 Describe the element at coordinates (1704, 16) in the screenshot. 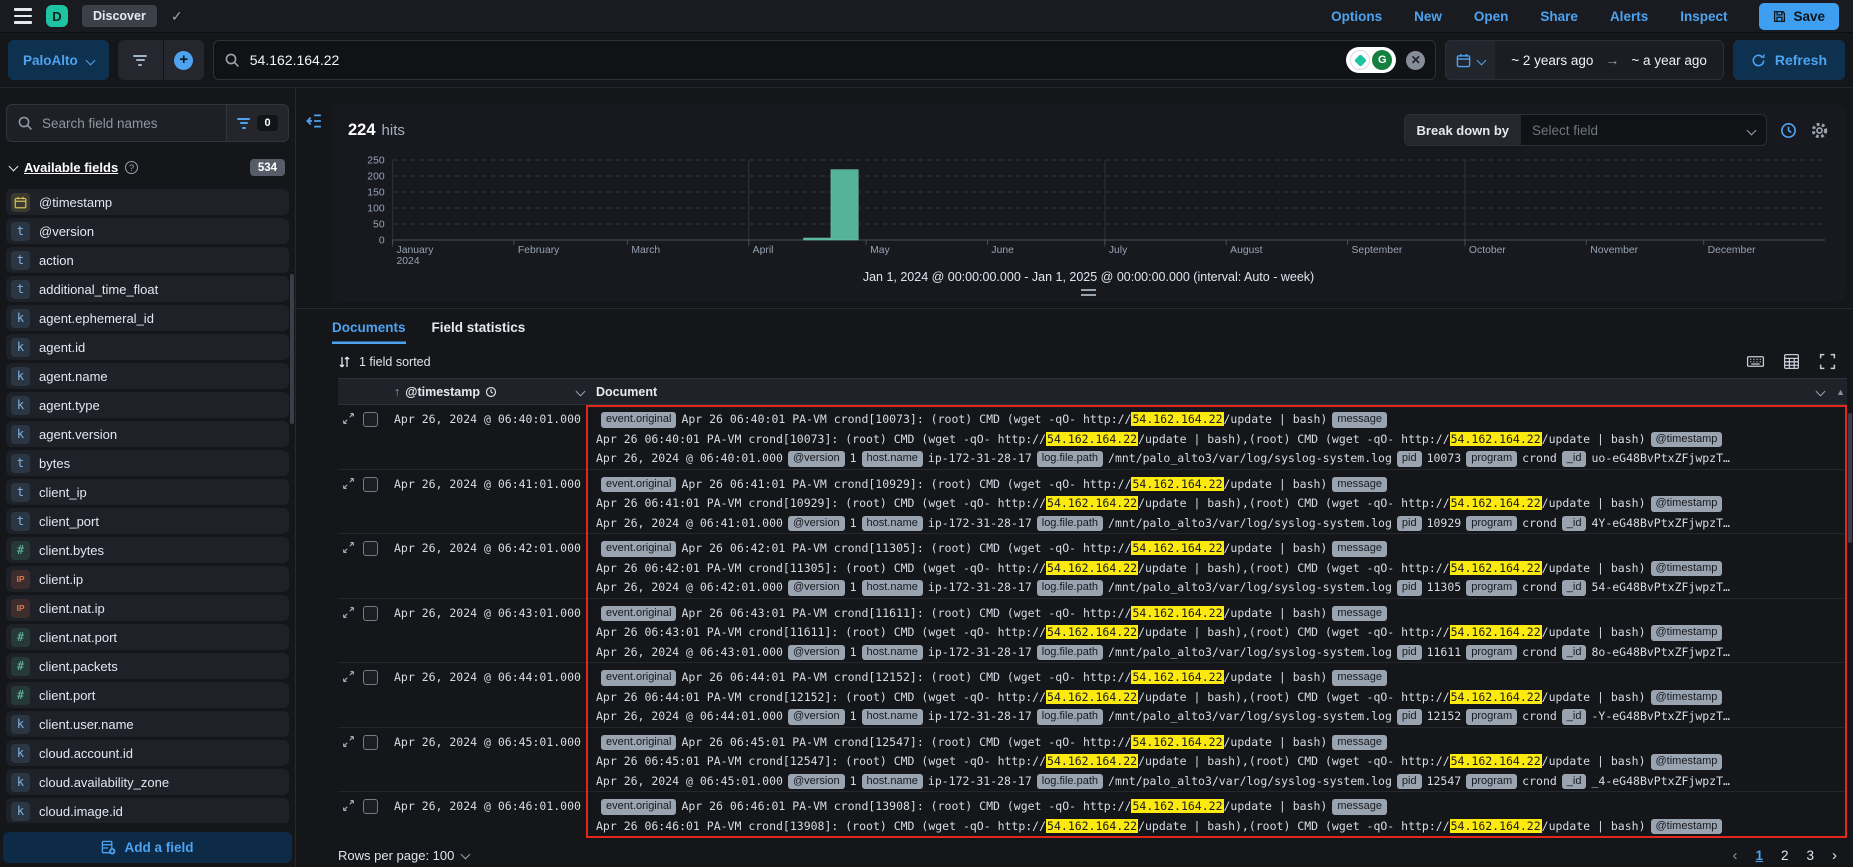

I see `nav-inspect: Inspect` at that location.